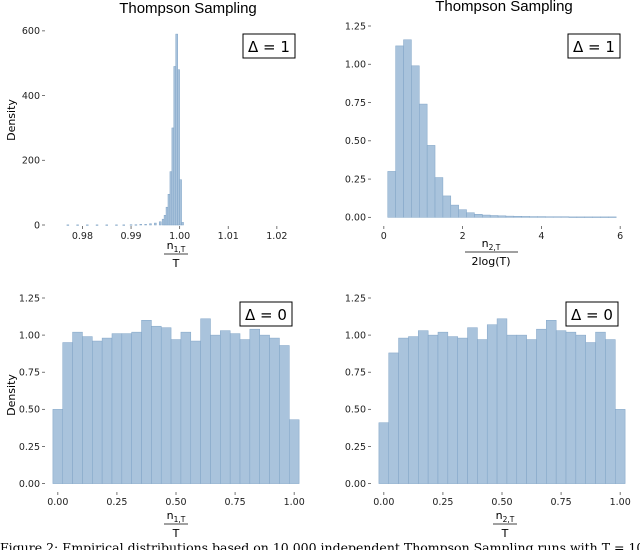 The image size is (640, 550). What do you see at coordinates (33, 128) in the screenshot?
I see `y-ticks: 0 200 400 600` at bounding box center [33, 128].